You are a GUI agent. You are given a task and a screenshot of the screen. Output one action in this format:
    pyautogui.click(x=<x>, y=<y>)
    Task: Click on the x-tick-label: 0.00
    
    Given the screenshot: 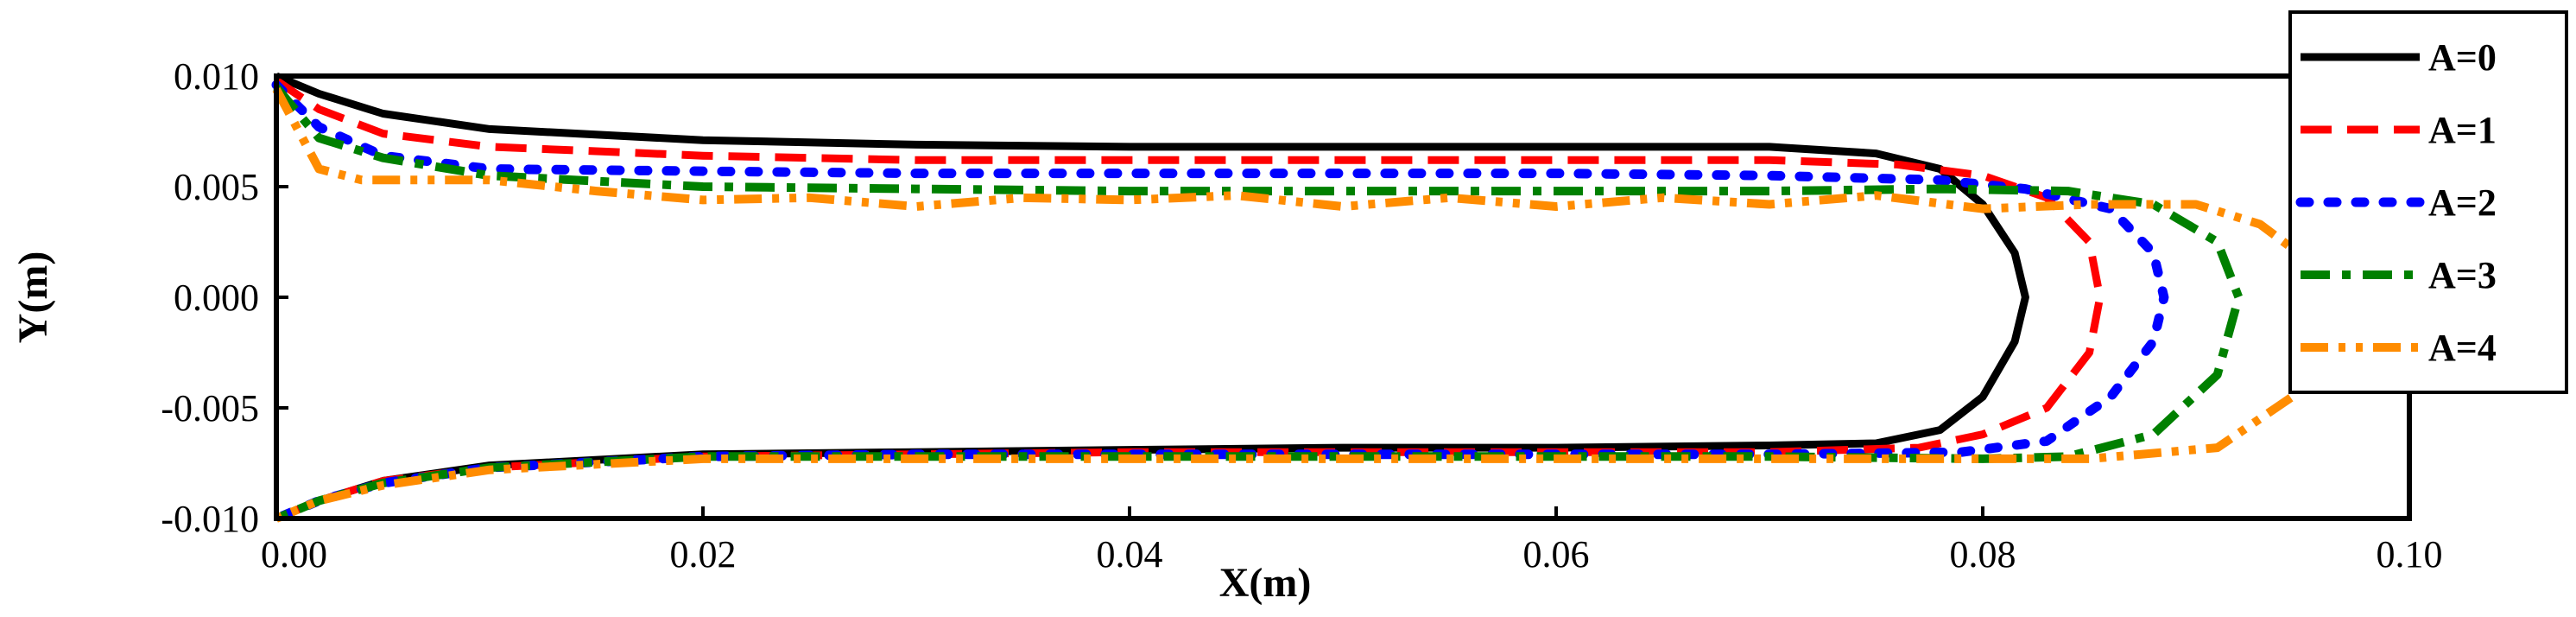 What is the action you would take?
    pyautogui.click(x=294, y=554)
    